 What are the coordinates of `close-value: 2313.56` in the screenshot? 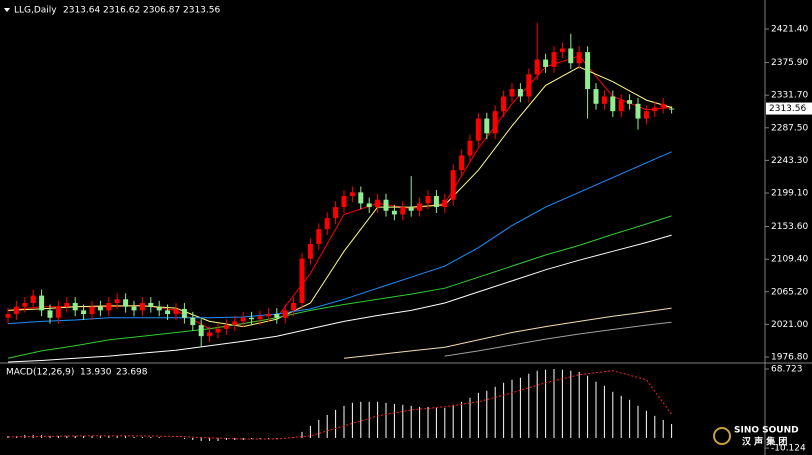 It's located at (201, 11).